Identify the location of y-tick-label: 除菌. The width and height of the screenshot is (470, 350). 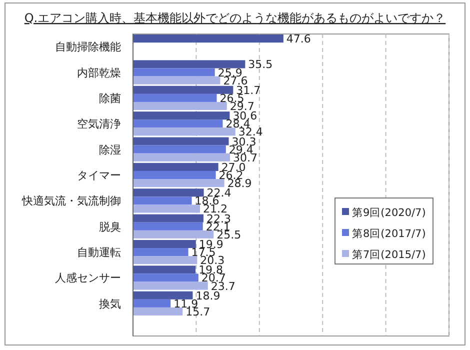
(110, 98).